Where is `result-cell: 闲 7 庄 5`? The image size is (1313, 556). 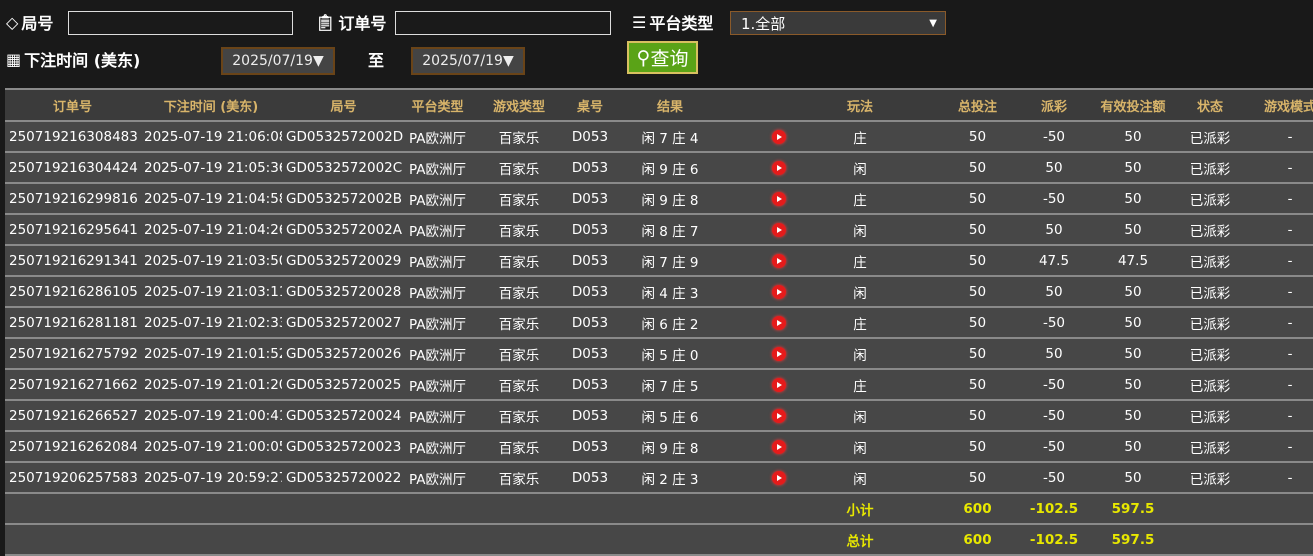
result-cell: 闲 7 庄 5 is located at coordinates (670, 385).